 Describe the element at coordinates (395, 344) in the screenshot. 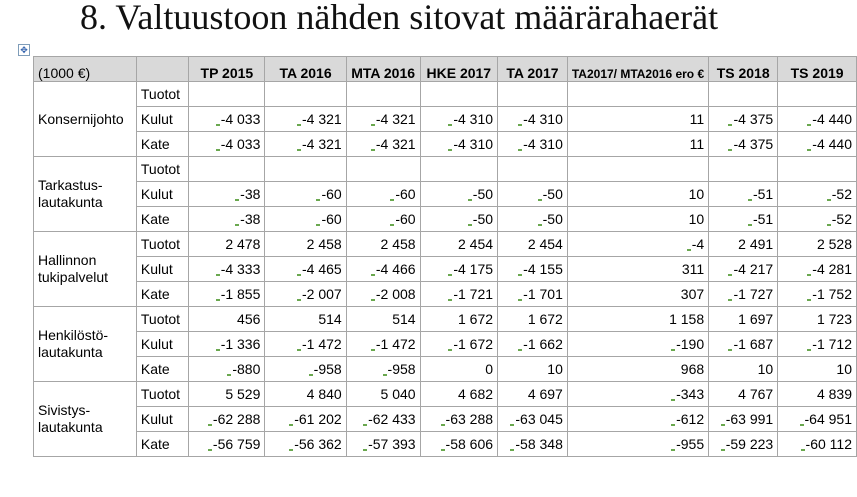

I see `value-text: -1 472` at that location.